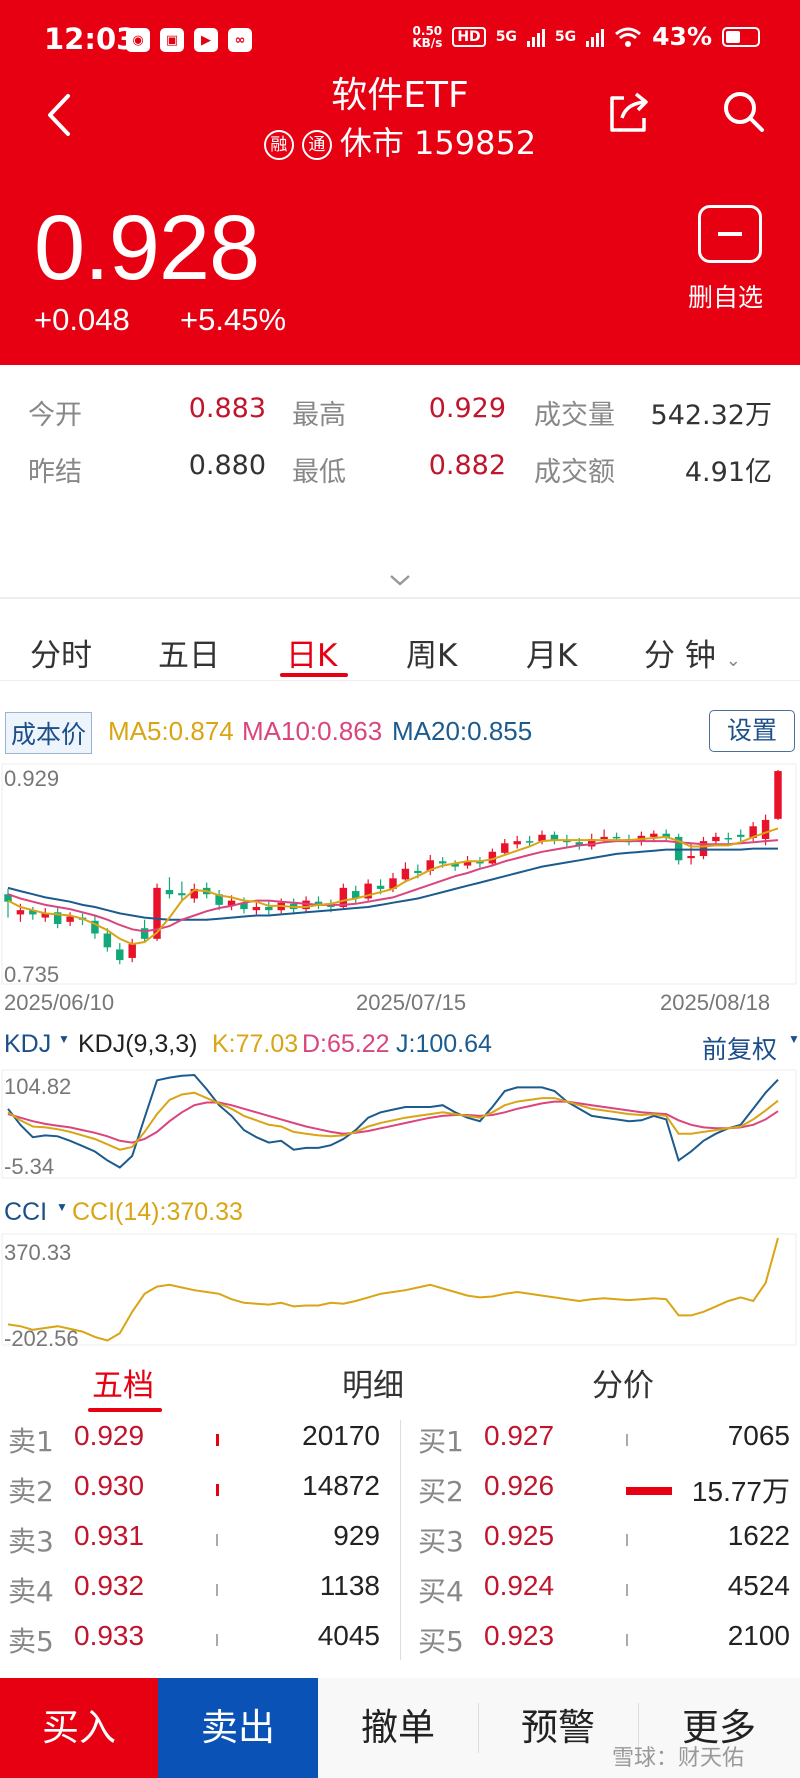 The image size is (800, 1778). I want to click on chevron-down-icon, so click(400, 580).